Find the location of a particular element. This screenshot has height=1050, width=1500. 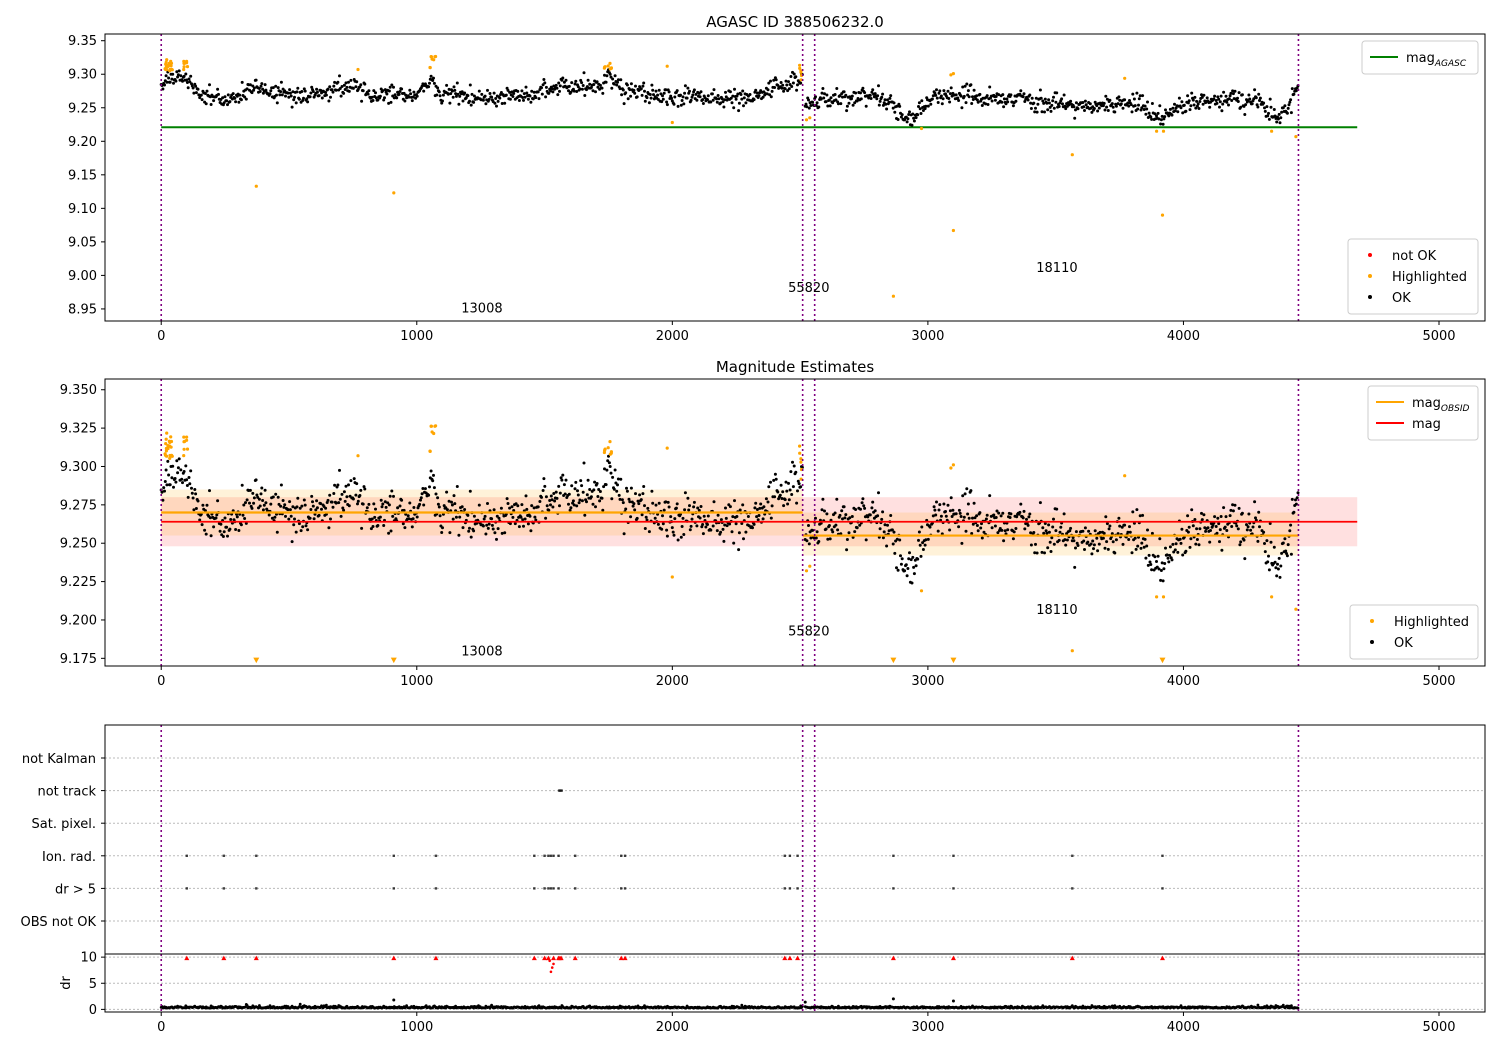

dr-not-ok-point is located at coordinates (553, 964).